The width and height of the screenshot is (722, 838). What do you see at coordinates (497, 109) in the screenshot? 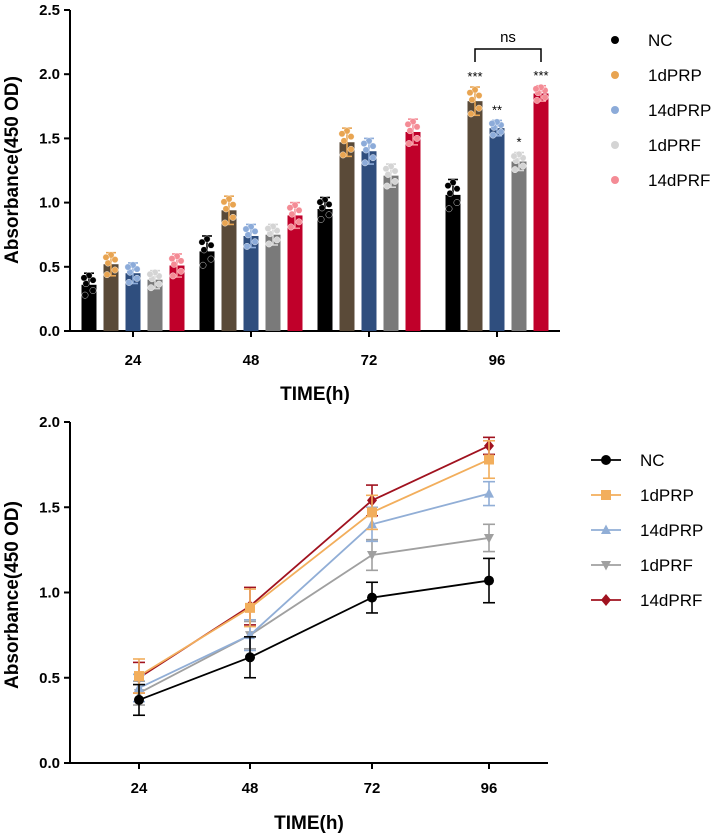
I see `significance-label: **` at bounding box center [497, 109].